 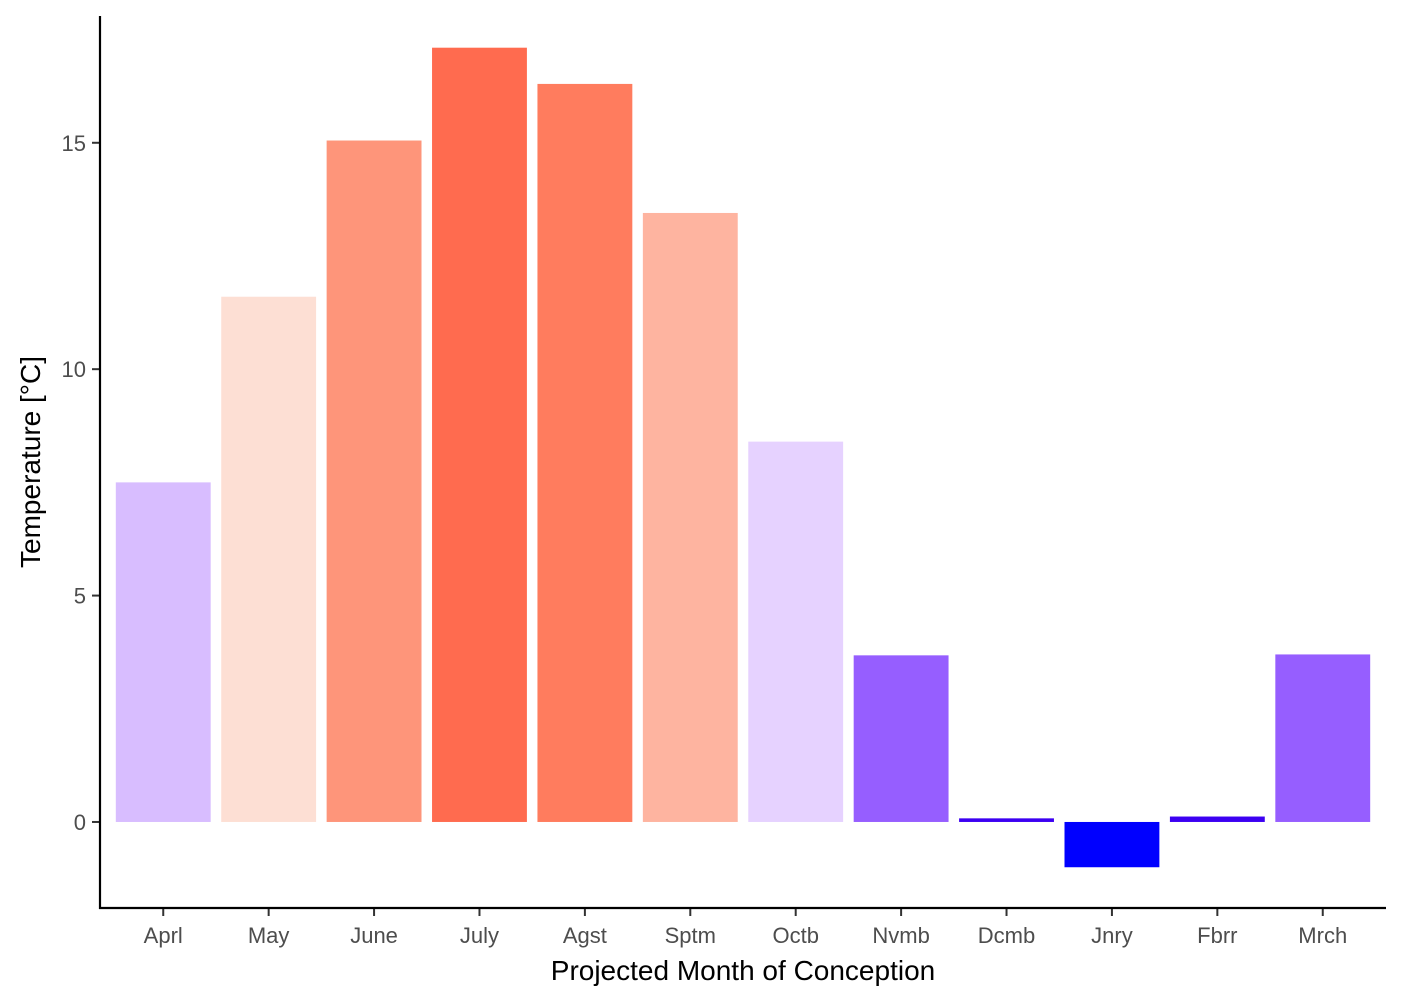 What do you see at coordinates (901, 738) in the screenshot?
I see `bar-nvmb` at bounding box center [901, 738].